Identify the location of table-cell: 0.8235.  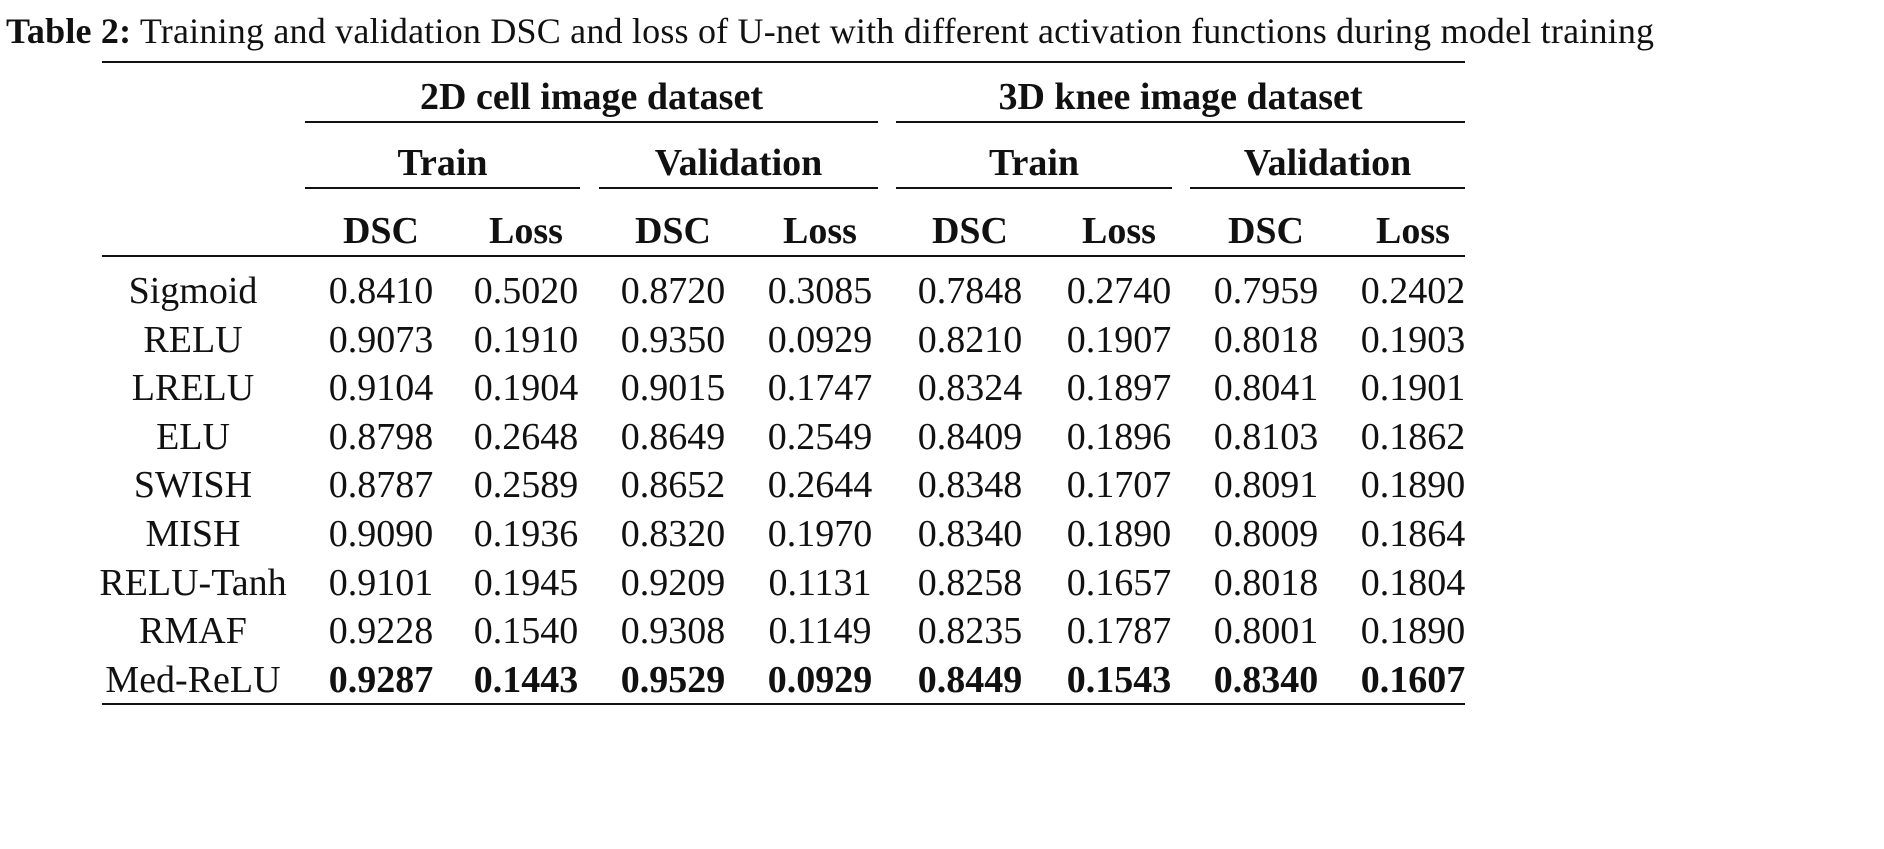
(970, 631).